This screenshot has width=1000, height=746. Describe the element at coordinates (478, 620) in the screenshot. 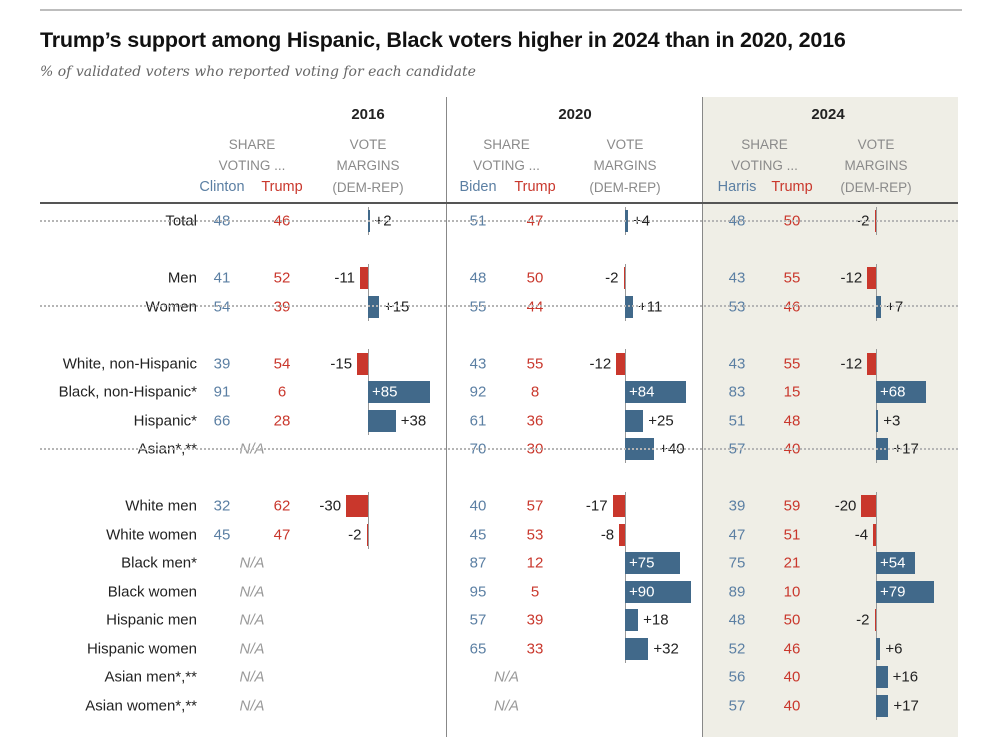

I see `dem-share: 57` at that location.